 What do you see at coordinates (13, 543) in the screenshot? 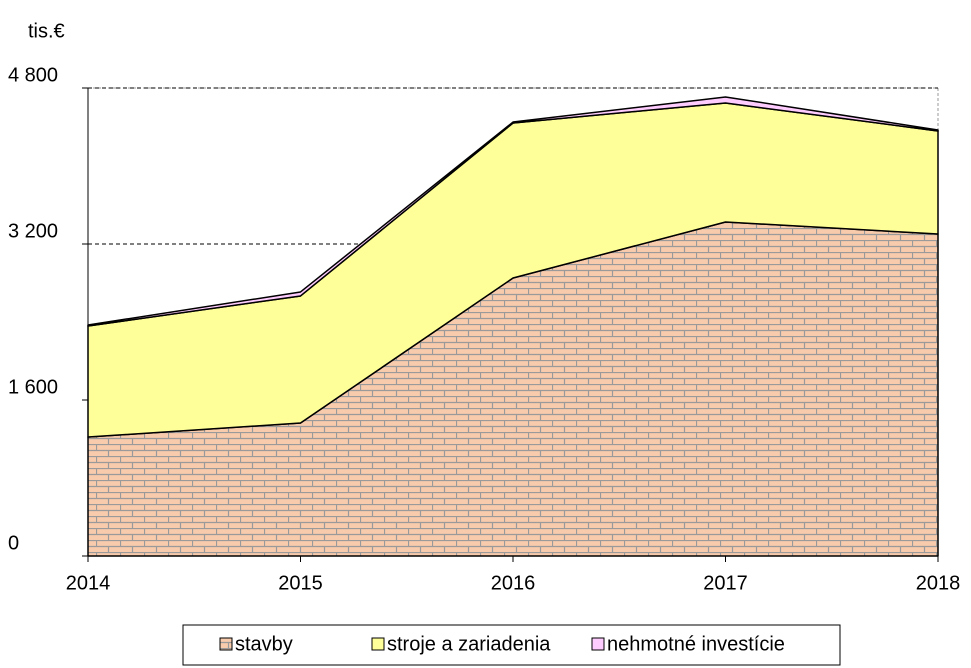
I see `y-tick-label: 0` at bounding box center [13, 543].